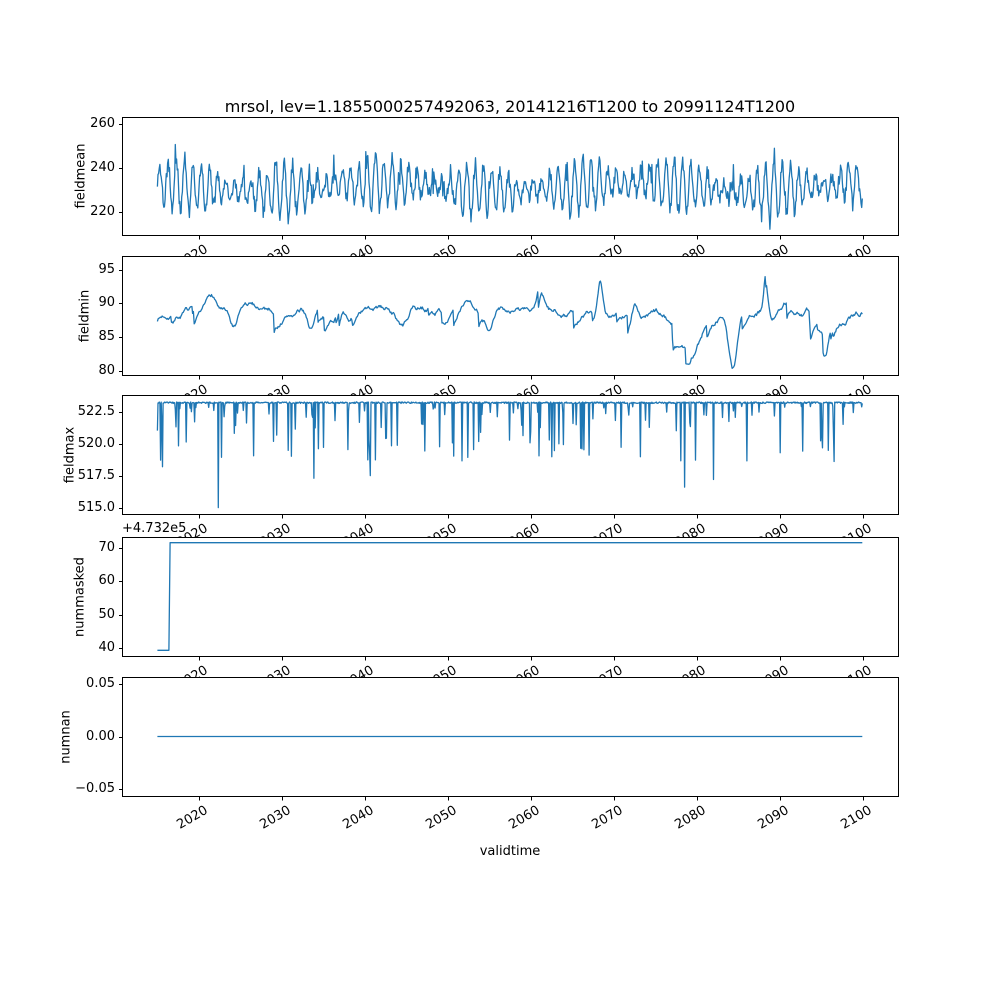 The image size is (1000, 1000). I want to click on y-tick-label: 517.5, so click(96, 475).